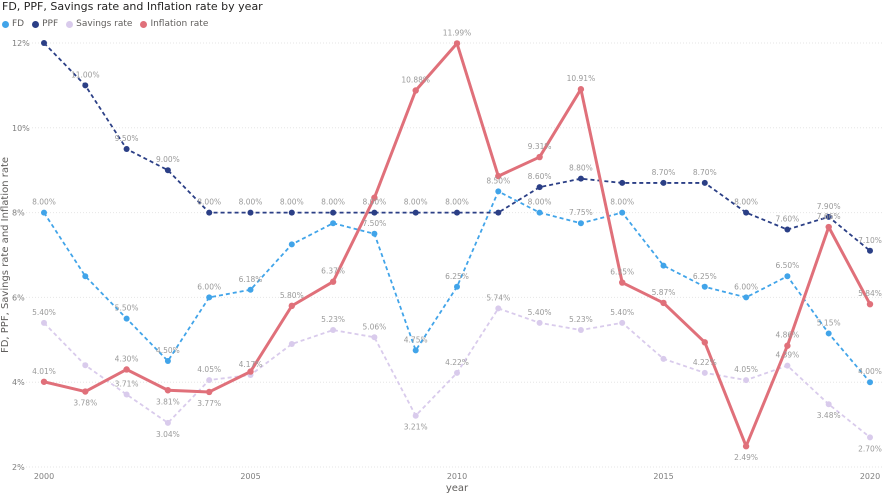  What do you see at coordinates (746, 457) in the screenshot?
I see `data-label-inflation-rate: 2.49%` at bounding box center [746, 457].